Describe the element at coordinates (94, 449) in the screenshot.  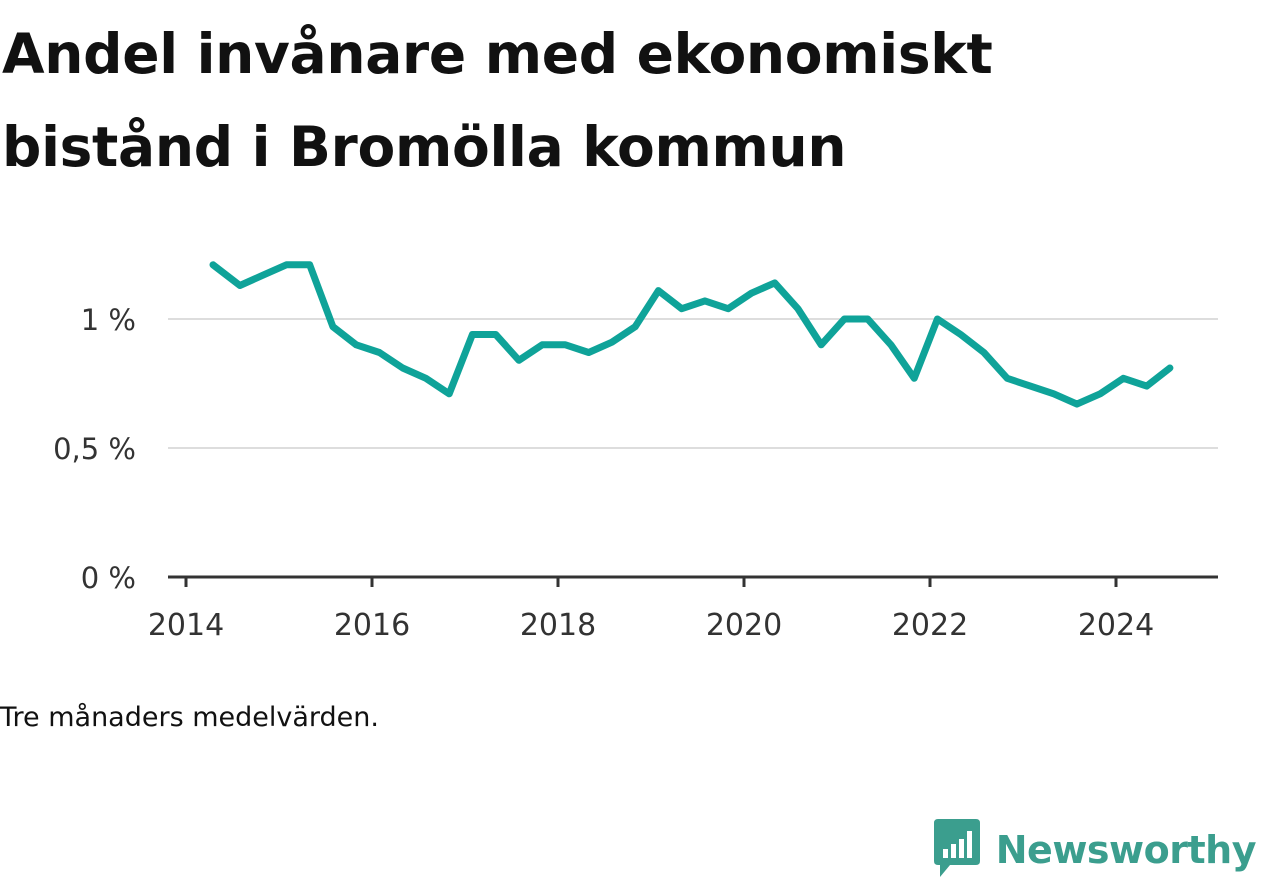
I see `y-tick-label: 0,5 %` at that location.